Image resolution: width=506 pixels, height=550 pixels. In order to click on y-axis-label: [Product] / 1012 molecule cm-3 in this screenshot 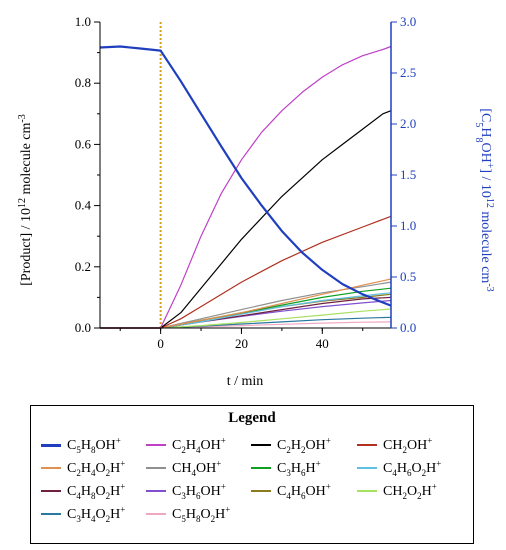, I will do `click(26, 200)`.